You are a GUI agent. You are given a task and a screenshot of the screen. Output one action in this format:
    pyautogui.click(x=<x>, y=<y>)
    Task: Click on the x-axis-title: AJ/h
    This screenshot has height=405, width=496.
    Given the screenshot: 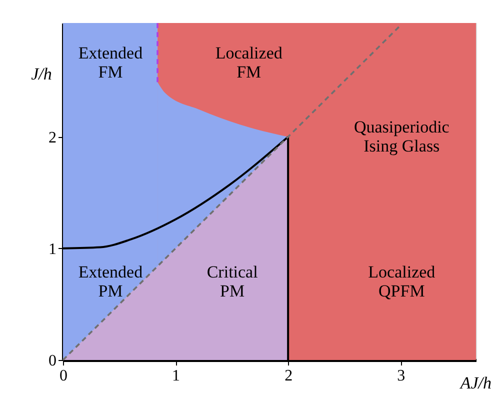 What is the action you would take?
    pyautogui.click(x=475, y=383)
    